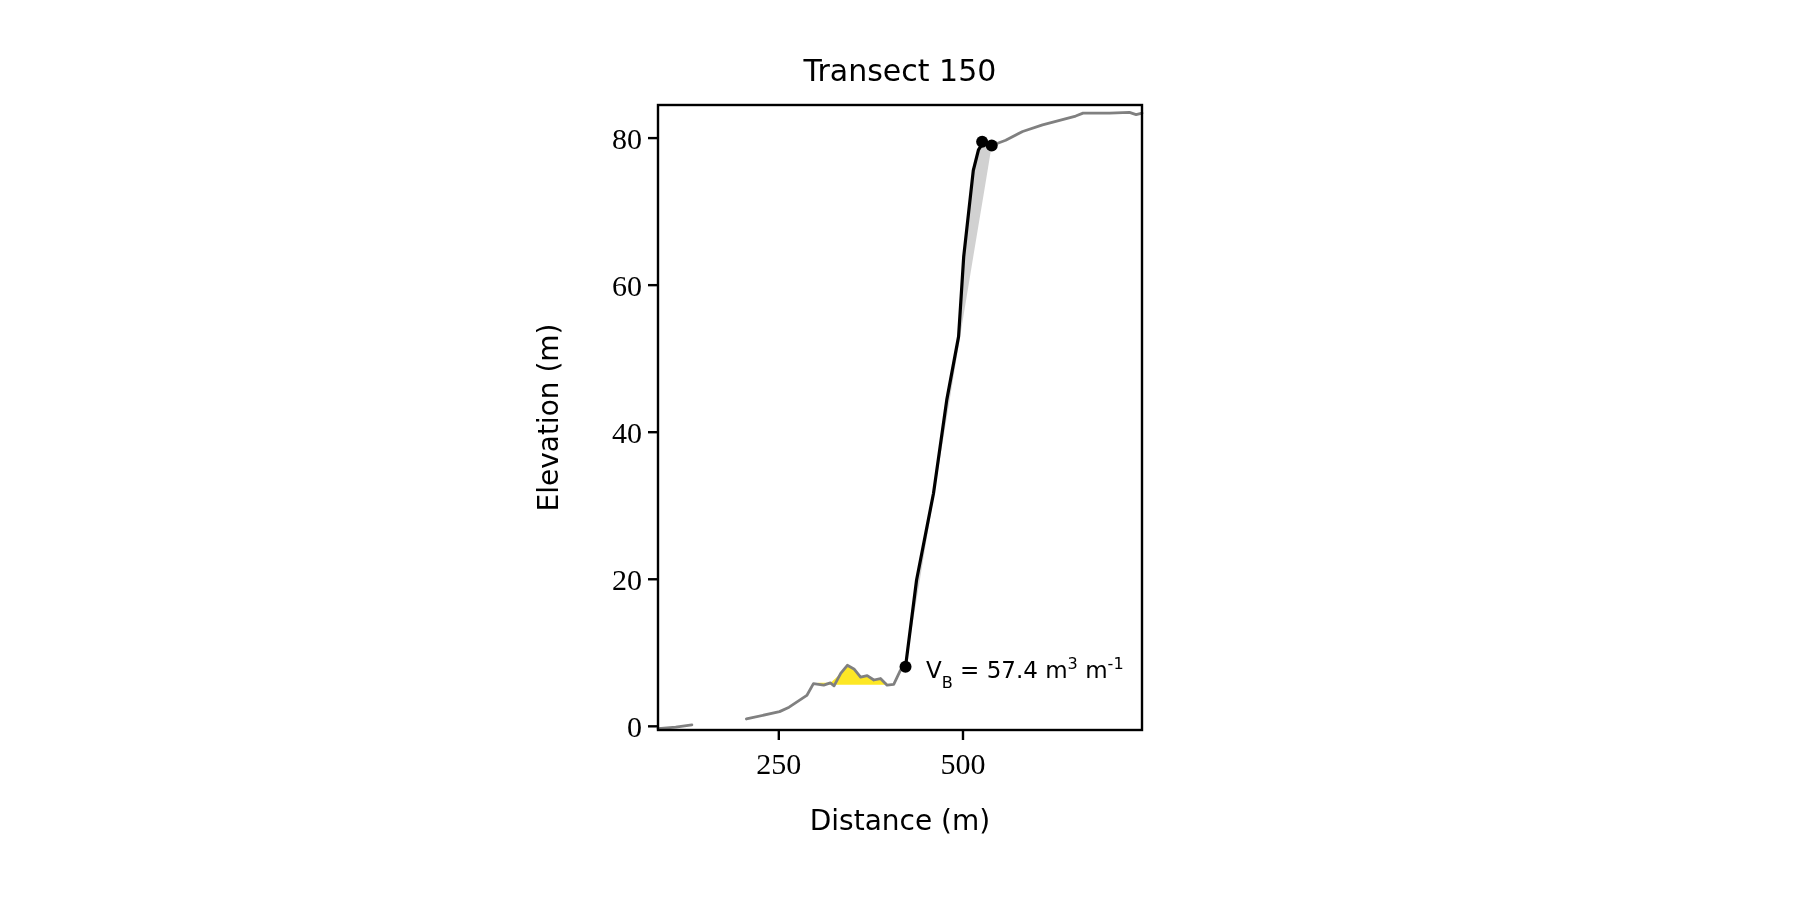 The width and height of the screenshot is (1800, 900). What do you see at coordinates (779, 763) in the screenshot?
I see `x-tick-label: 250` at bounding box center [779, 763].